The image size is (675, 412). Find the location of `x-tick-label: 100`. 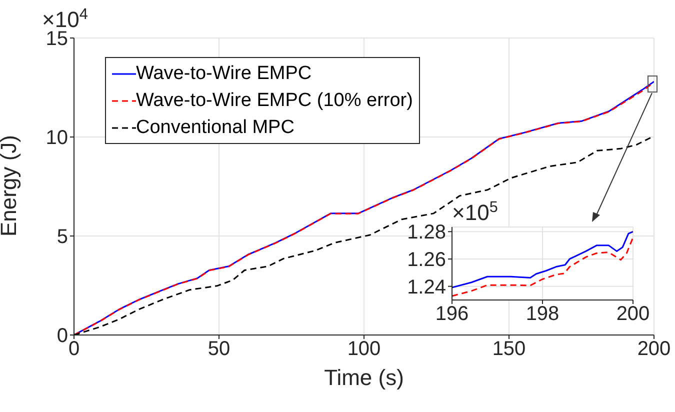

x-tick-label: 100 is located at coordinates (364, 349).